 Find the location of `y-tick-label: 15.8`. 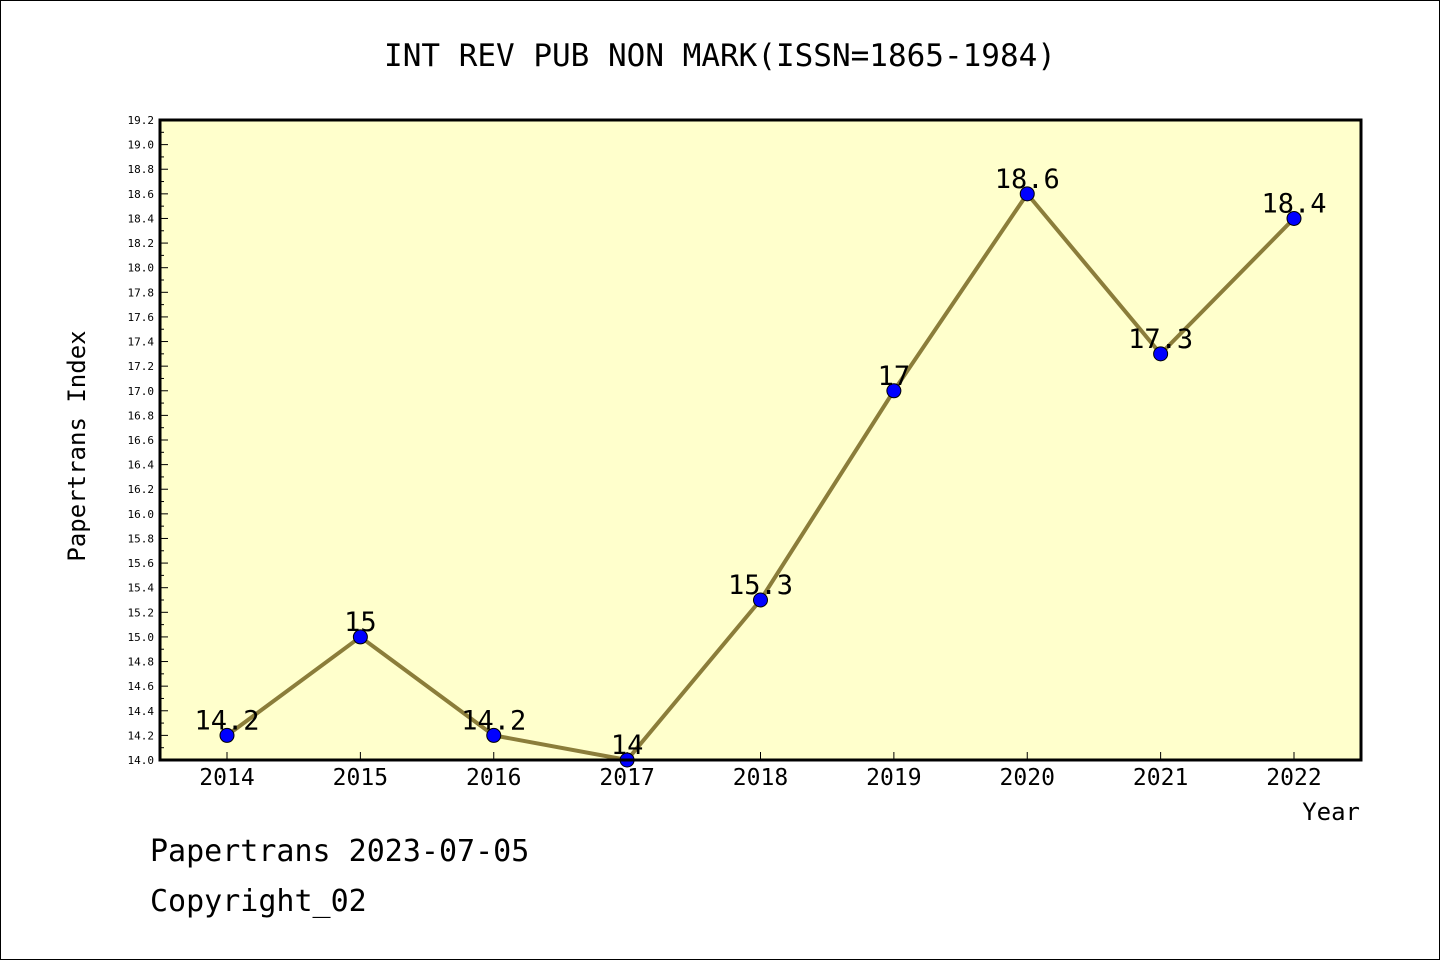

y-tick-label: 15.8 is located at coordinates (141, 538).